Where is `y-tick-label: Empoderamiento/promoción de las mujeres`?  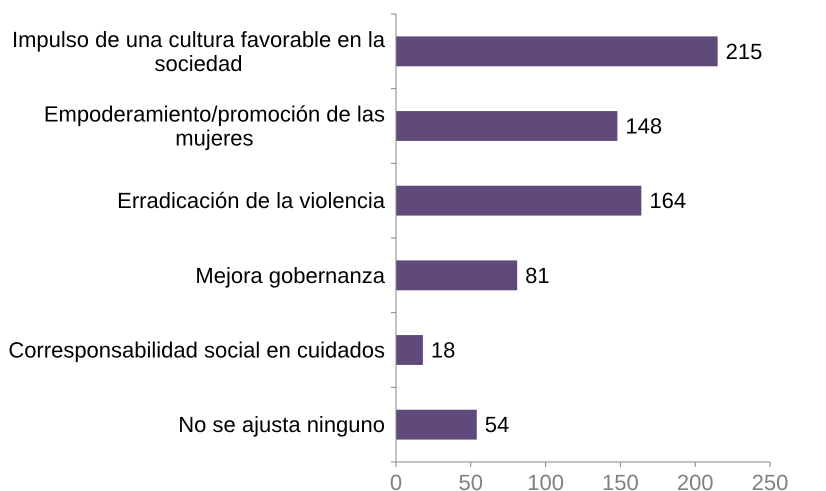 y-tick-label: Empoderamiento/promoción de las mujeres is located at coordinates (214, 126).